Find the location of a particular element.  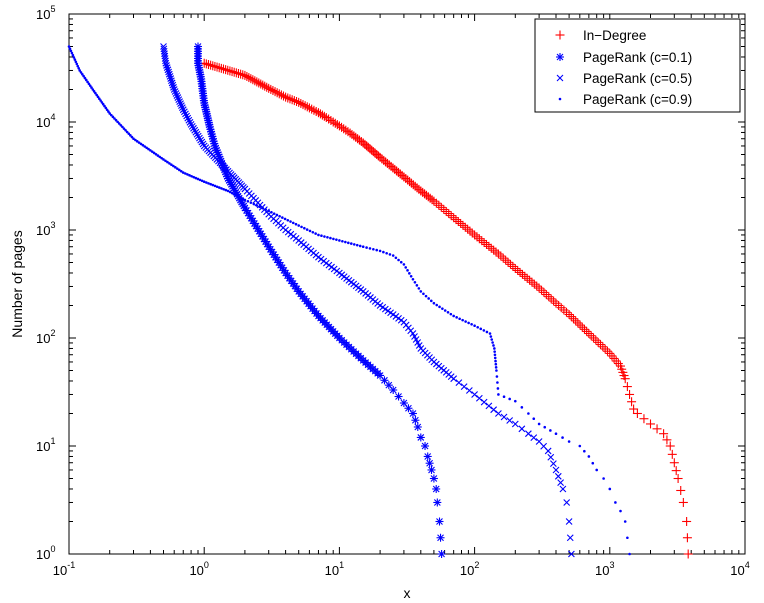

x-tick-label: 10-1 is located at coordinates (64, 569).